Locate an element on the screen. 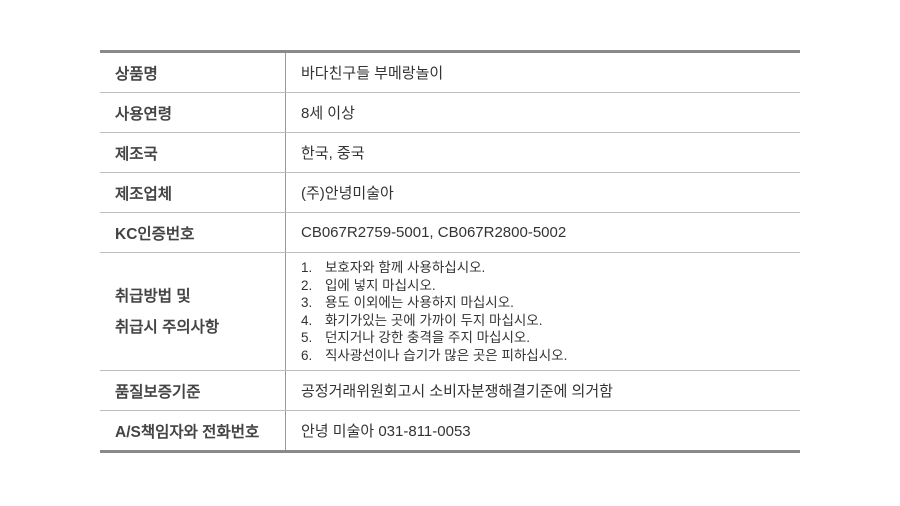 The height and width of the screenshot is (506, 900). table-row: 제조업체 (주)안녕미술아 is located at coordinates (450, 192).